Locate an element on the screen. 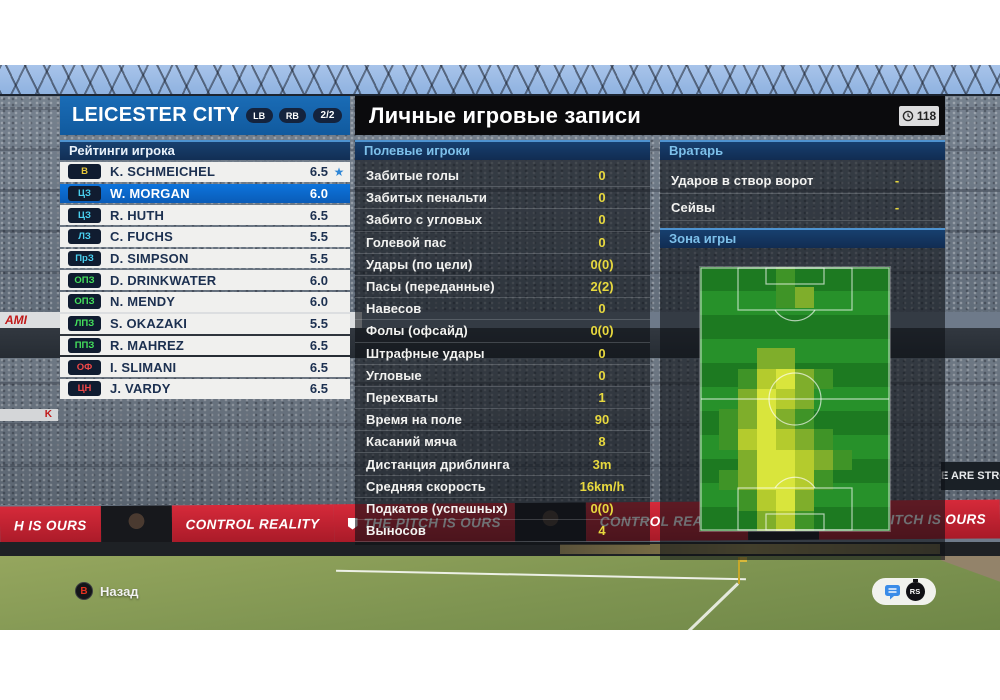 This screenshot has height=700, width=1000. player-row: ЦН J. VARDY 6.5 is located at coordinates (205, 388).